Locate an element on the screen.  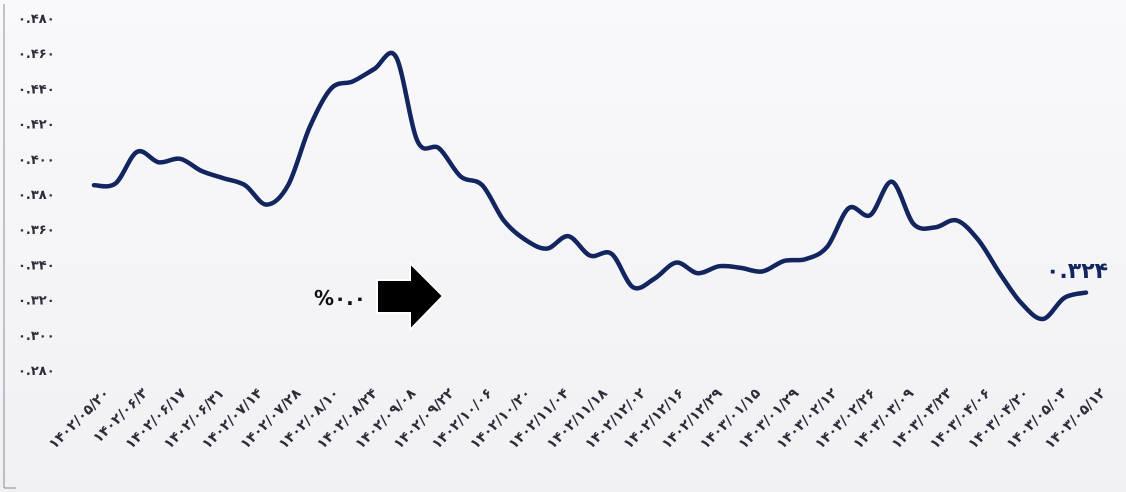
y-tick-label: ۰.۴۸۰ is located at coordinates (36, 19).